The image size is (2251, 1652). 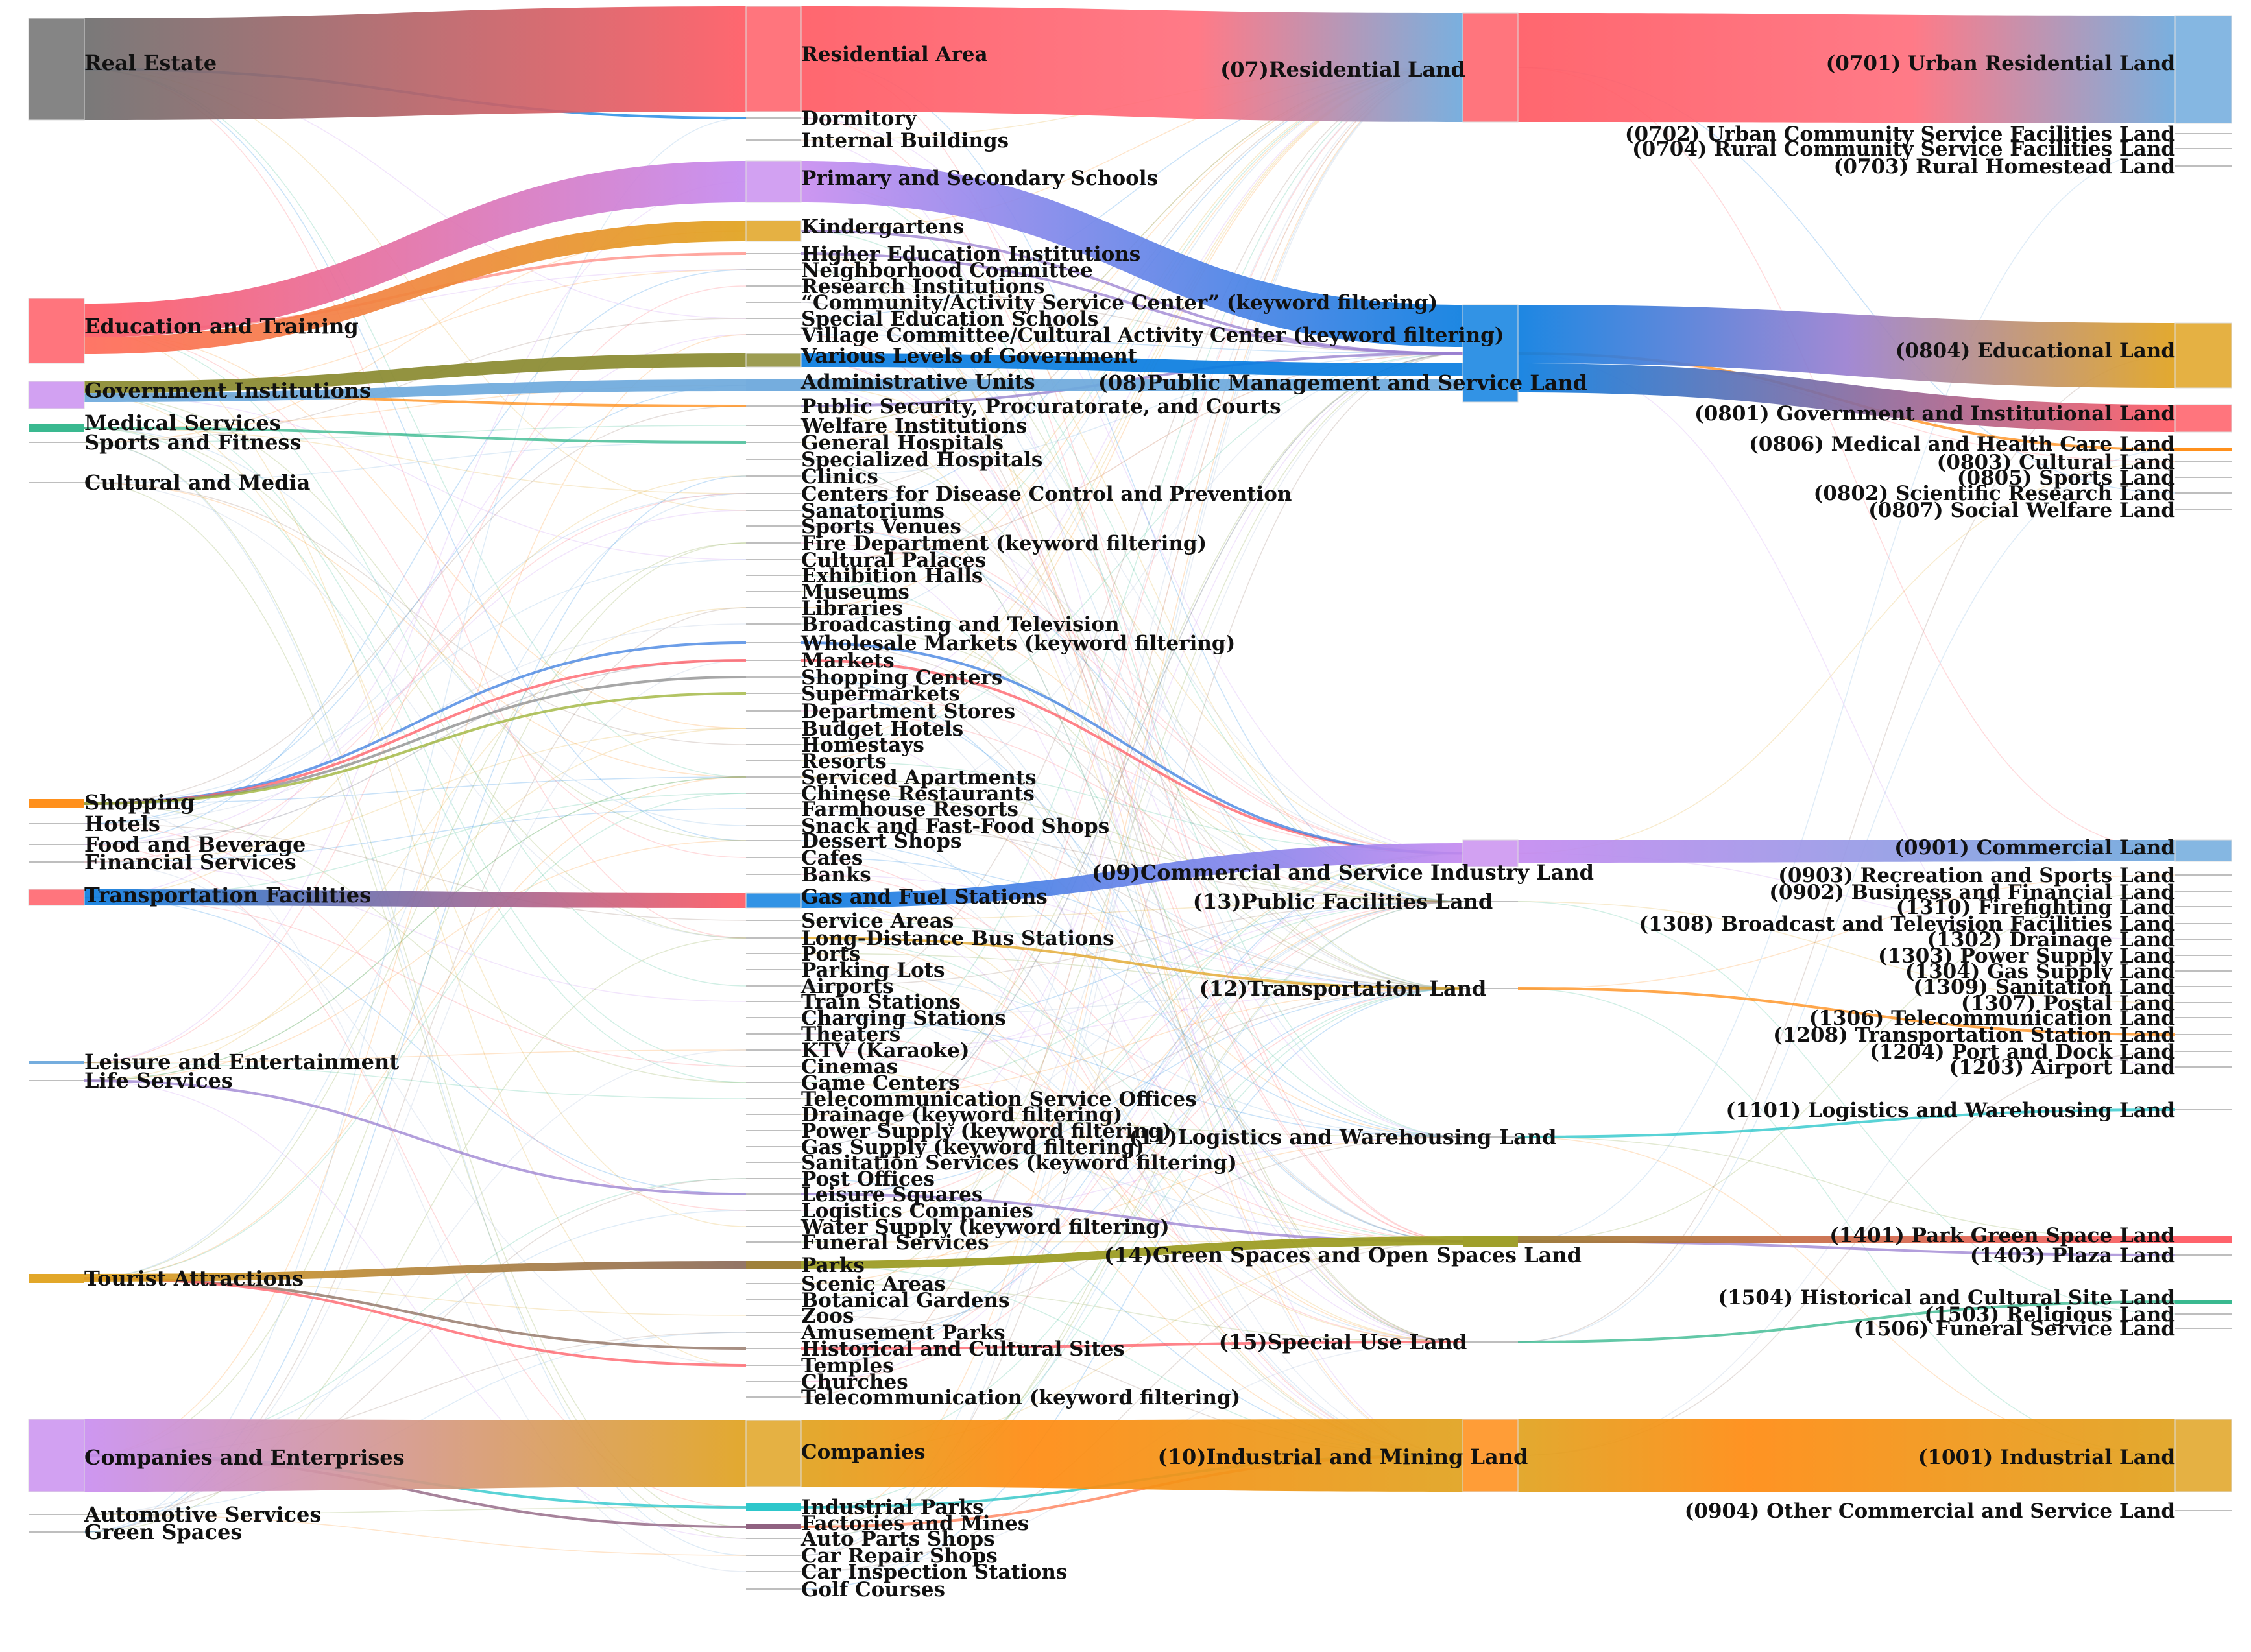 I want to click on node-label-13-public-facilities-land: (13)Public Facilities Land, so click(x=1343, y=902).